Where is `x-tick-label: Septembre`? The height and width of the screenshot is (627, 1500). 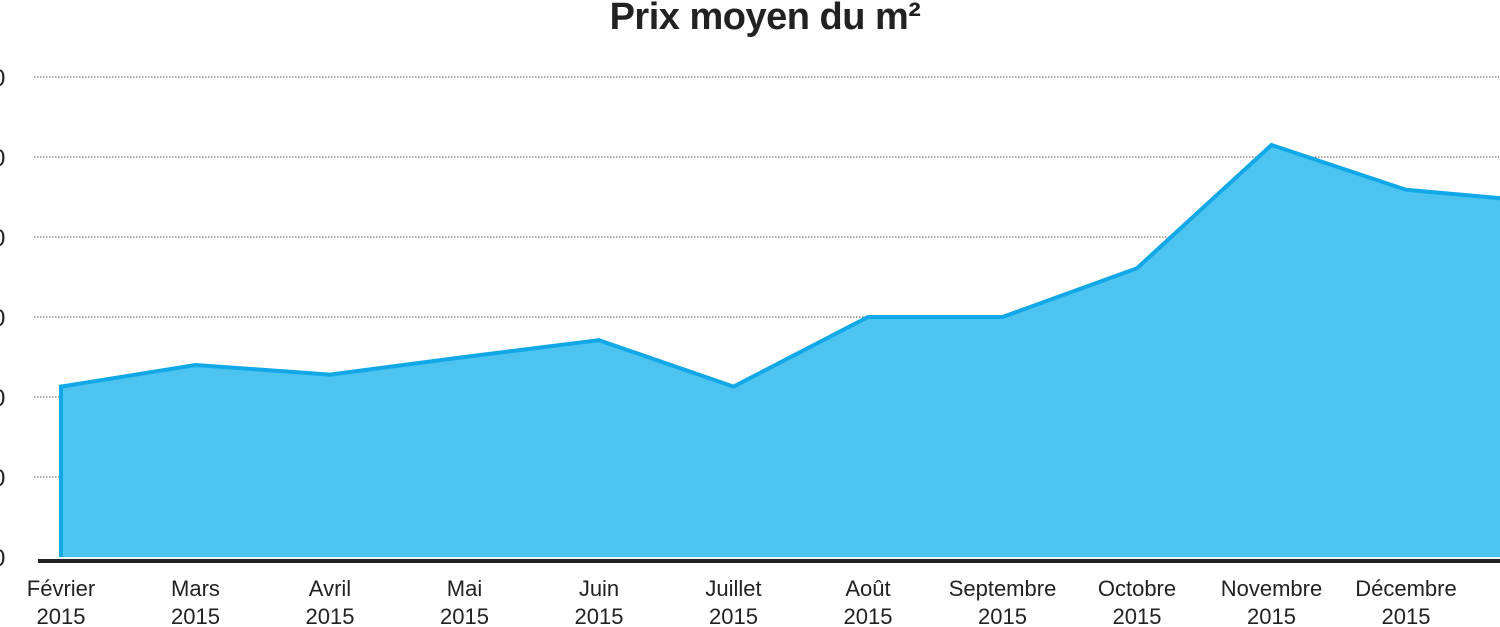
x-tick-label: Septembre is located at coordinates (1003, 588).